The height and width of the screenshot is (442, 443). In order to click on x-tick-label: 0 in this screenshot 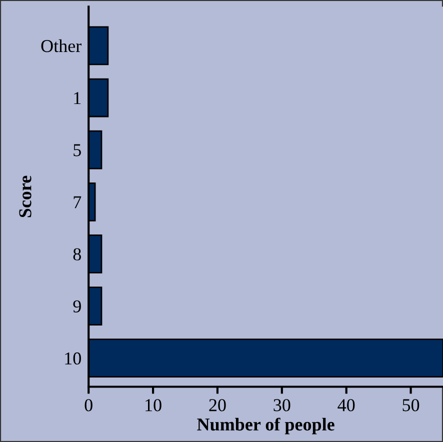, I will do `click(88, 405)`.